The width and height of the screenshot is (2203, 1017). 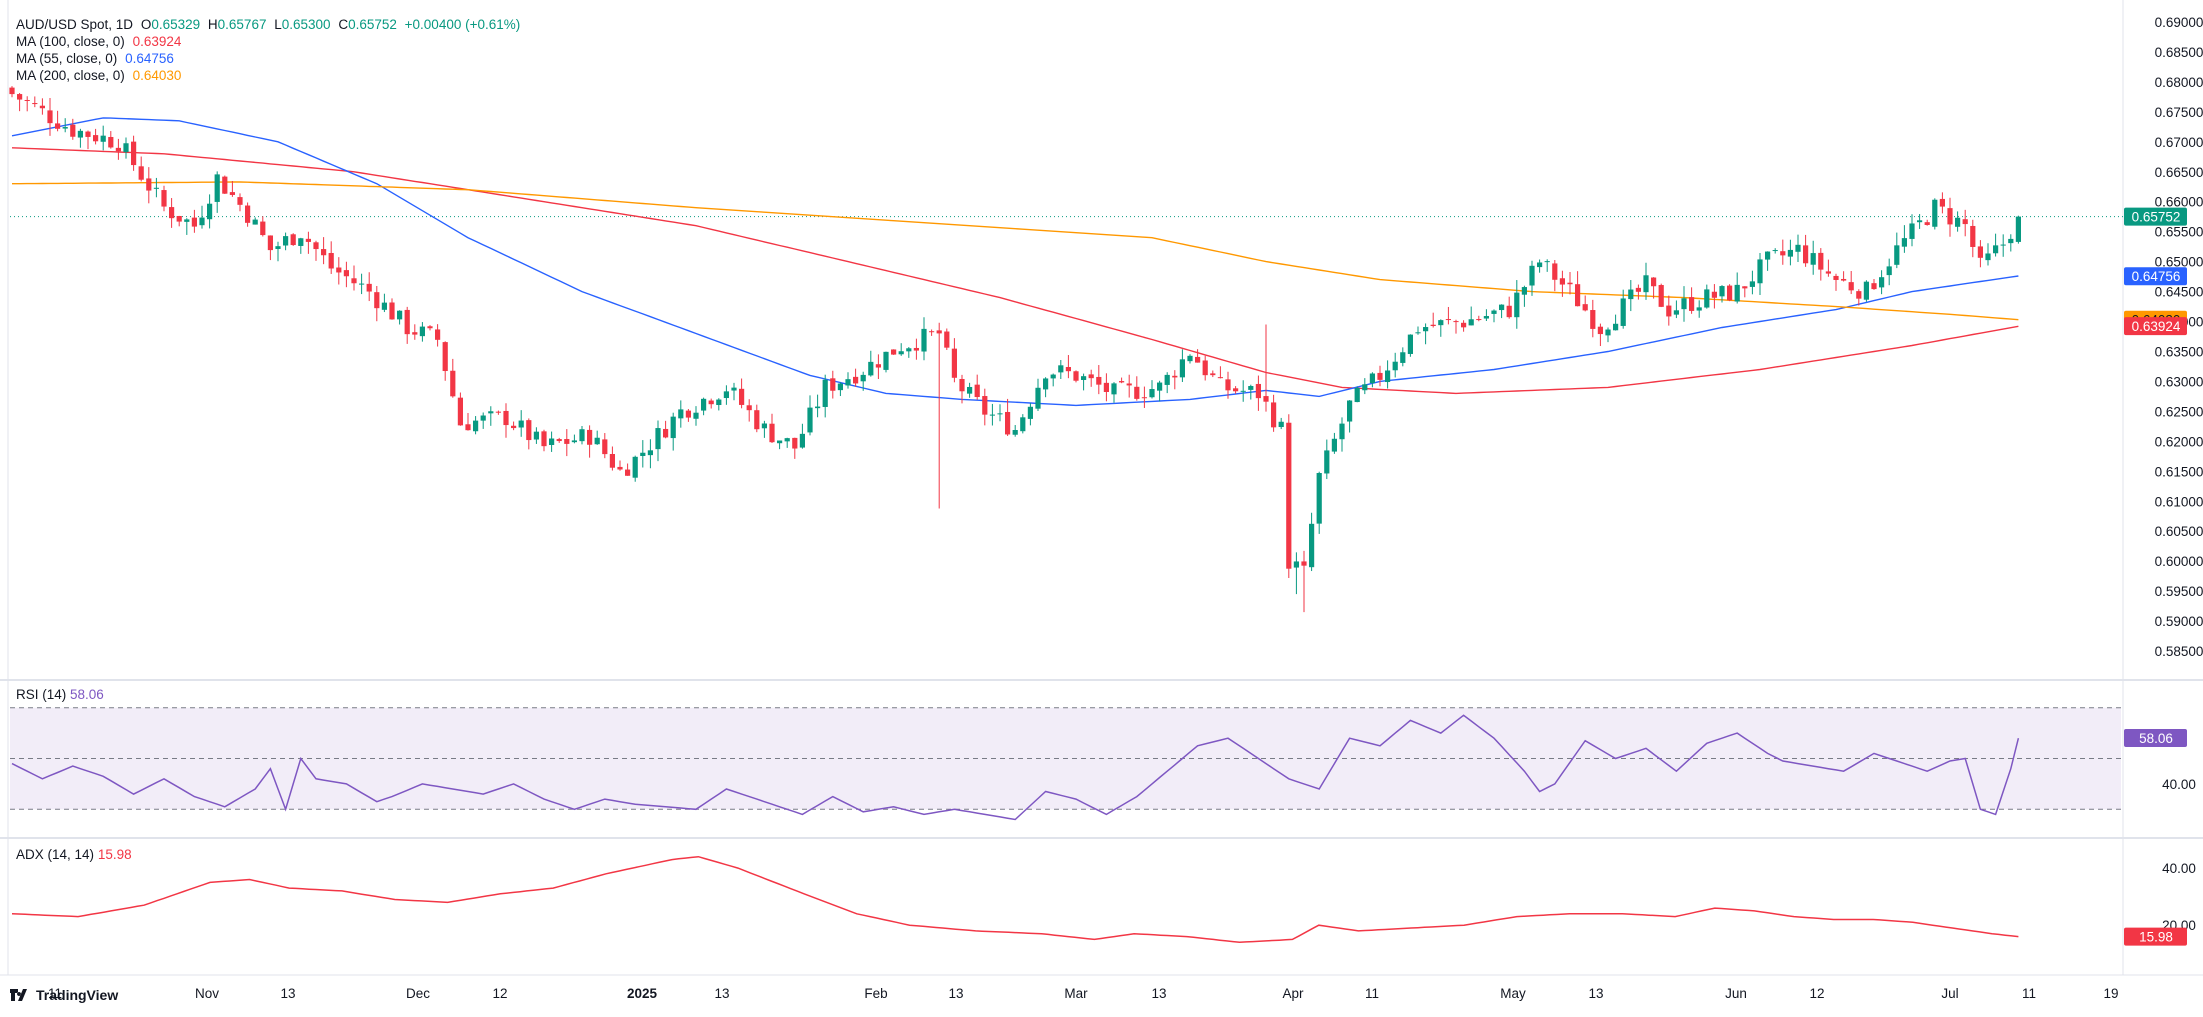 I want to click on price-tick-label: 0.64500, so click(x=2179, y=292).